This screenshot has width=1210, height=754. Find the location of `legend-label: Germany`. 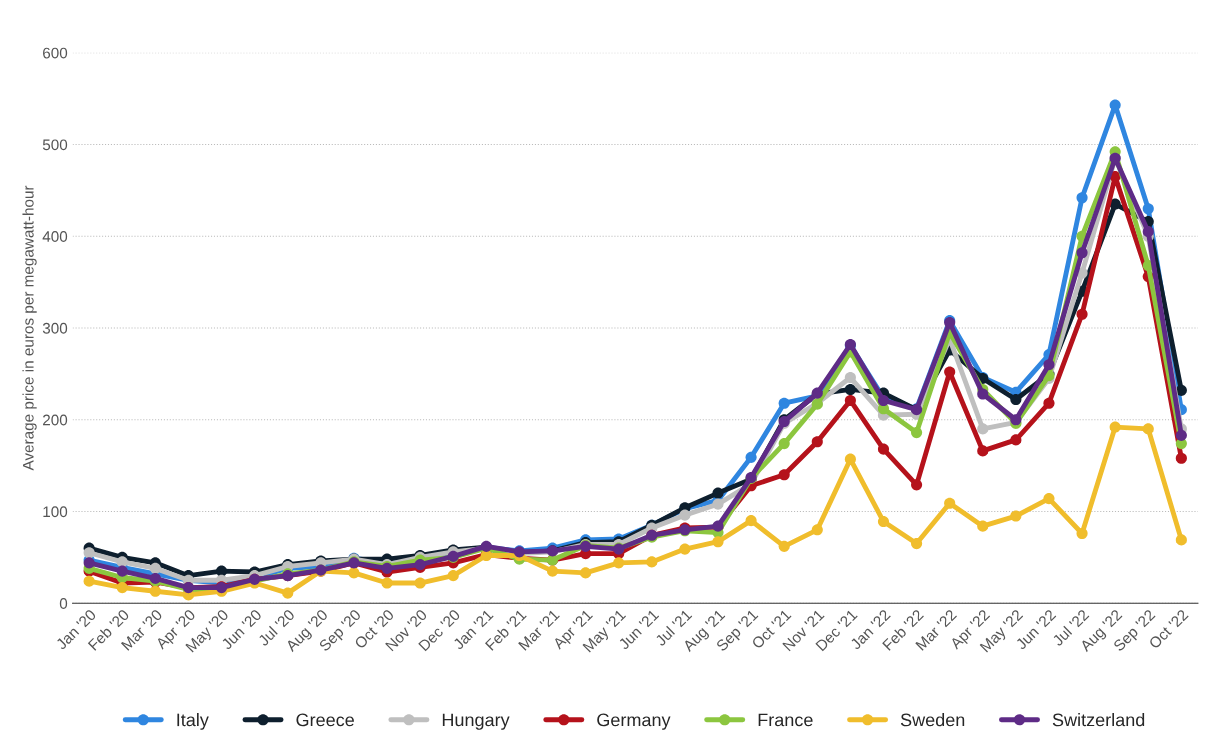

legend-label: Germany is located at coordinates (634, 721).